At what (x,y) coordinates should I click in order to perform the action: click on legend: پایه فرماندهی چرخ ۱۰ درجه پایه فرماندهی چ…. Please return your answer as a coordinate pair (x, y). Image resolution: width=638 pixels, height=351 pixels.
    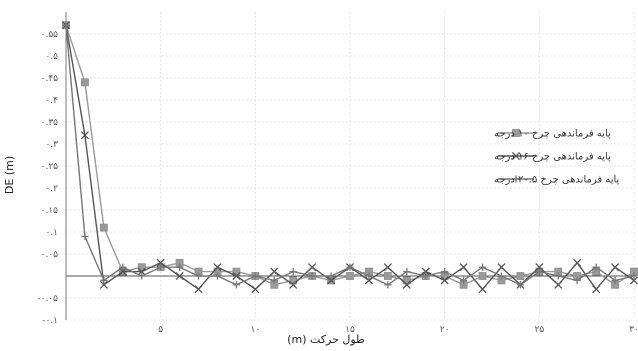
    Looking at the image, I should click on (557, 157).